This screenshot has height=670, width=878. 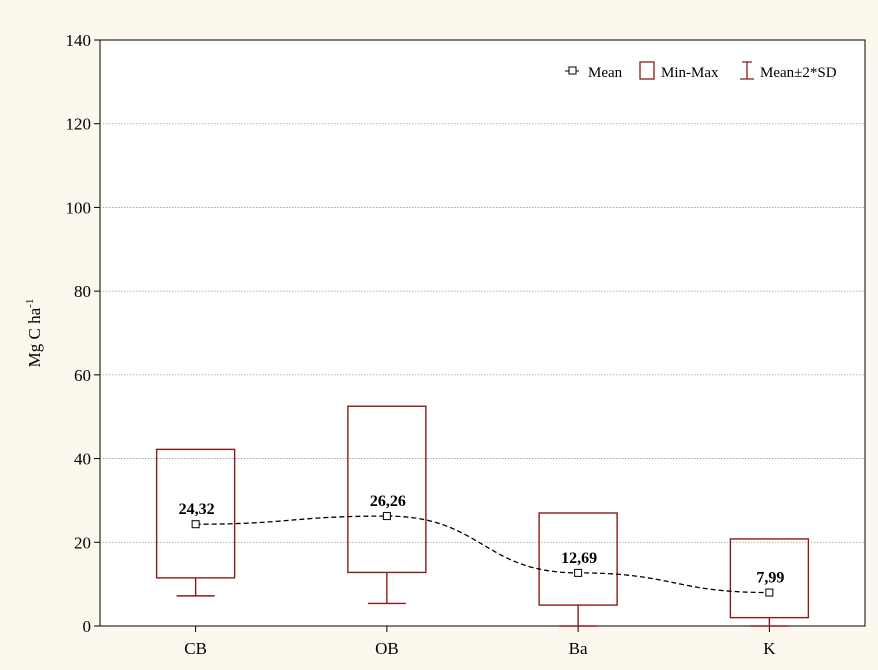 What do you see at coordinates (79, 40) in the screenshot?
I see `y-tick-label: 140` at bounding box center [79, 40].